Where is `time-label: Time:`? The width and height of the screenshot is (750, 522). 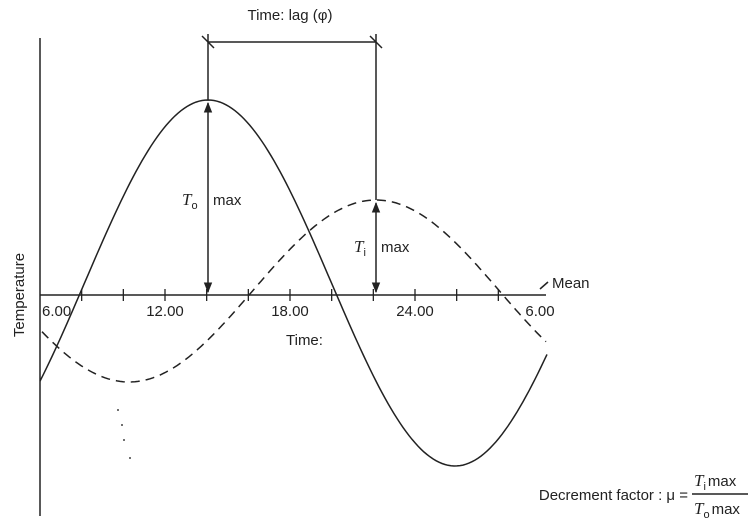
time-label: Time: is located at coordinates (304, 340).